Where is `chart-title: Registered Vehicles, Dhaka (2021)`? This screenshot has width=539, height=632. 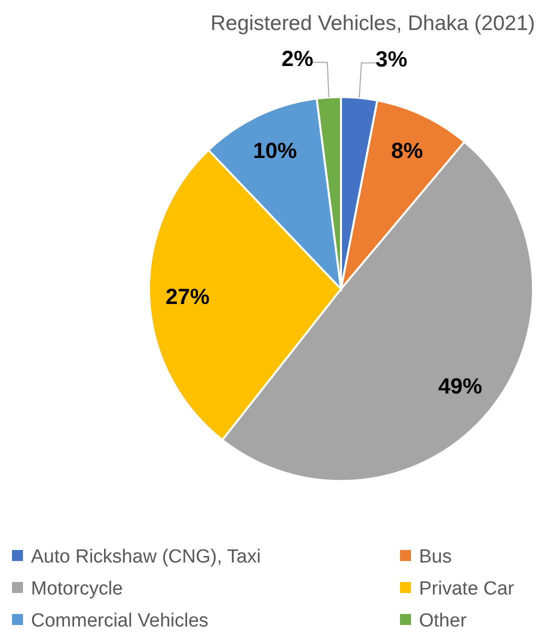
chart-title: Registered Vehicles, Dhaka (2021) is located at coordinates (372, 23).